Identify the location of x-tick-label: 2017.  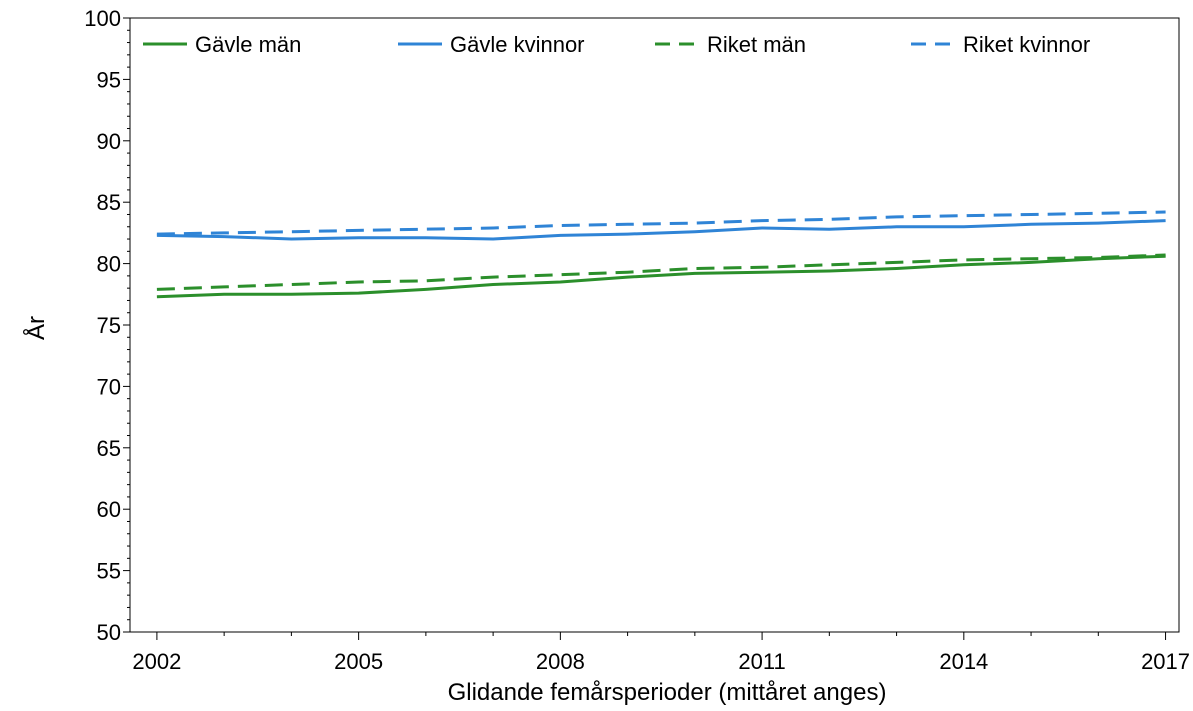
(1165, 661).